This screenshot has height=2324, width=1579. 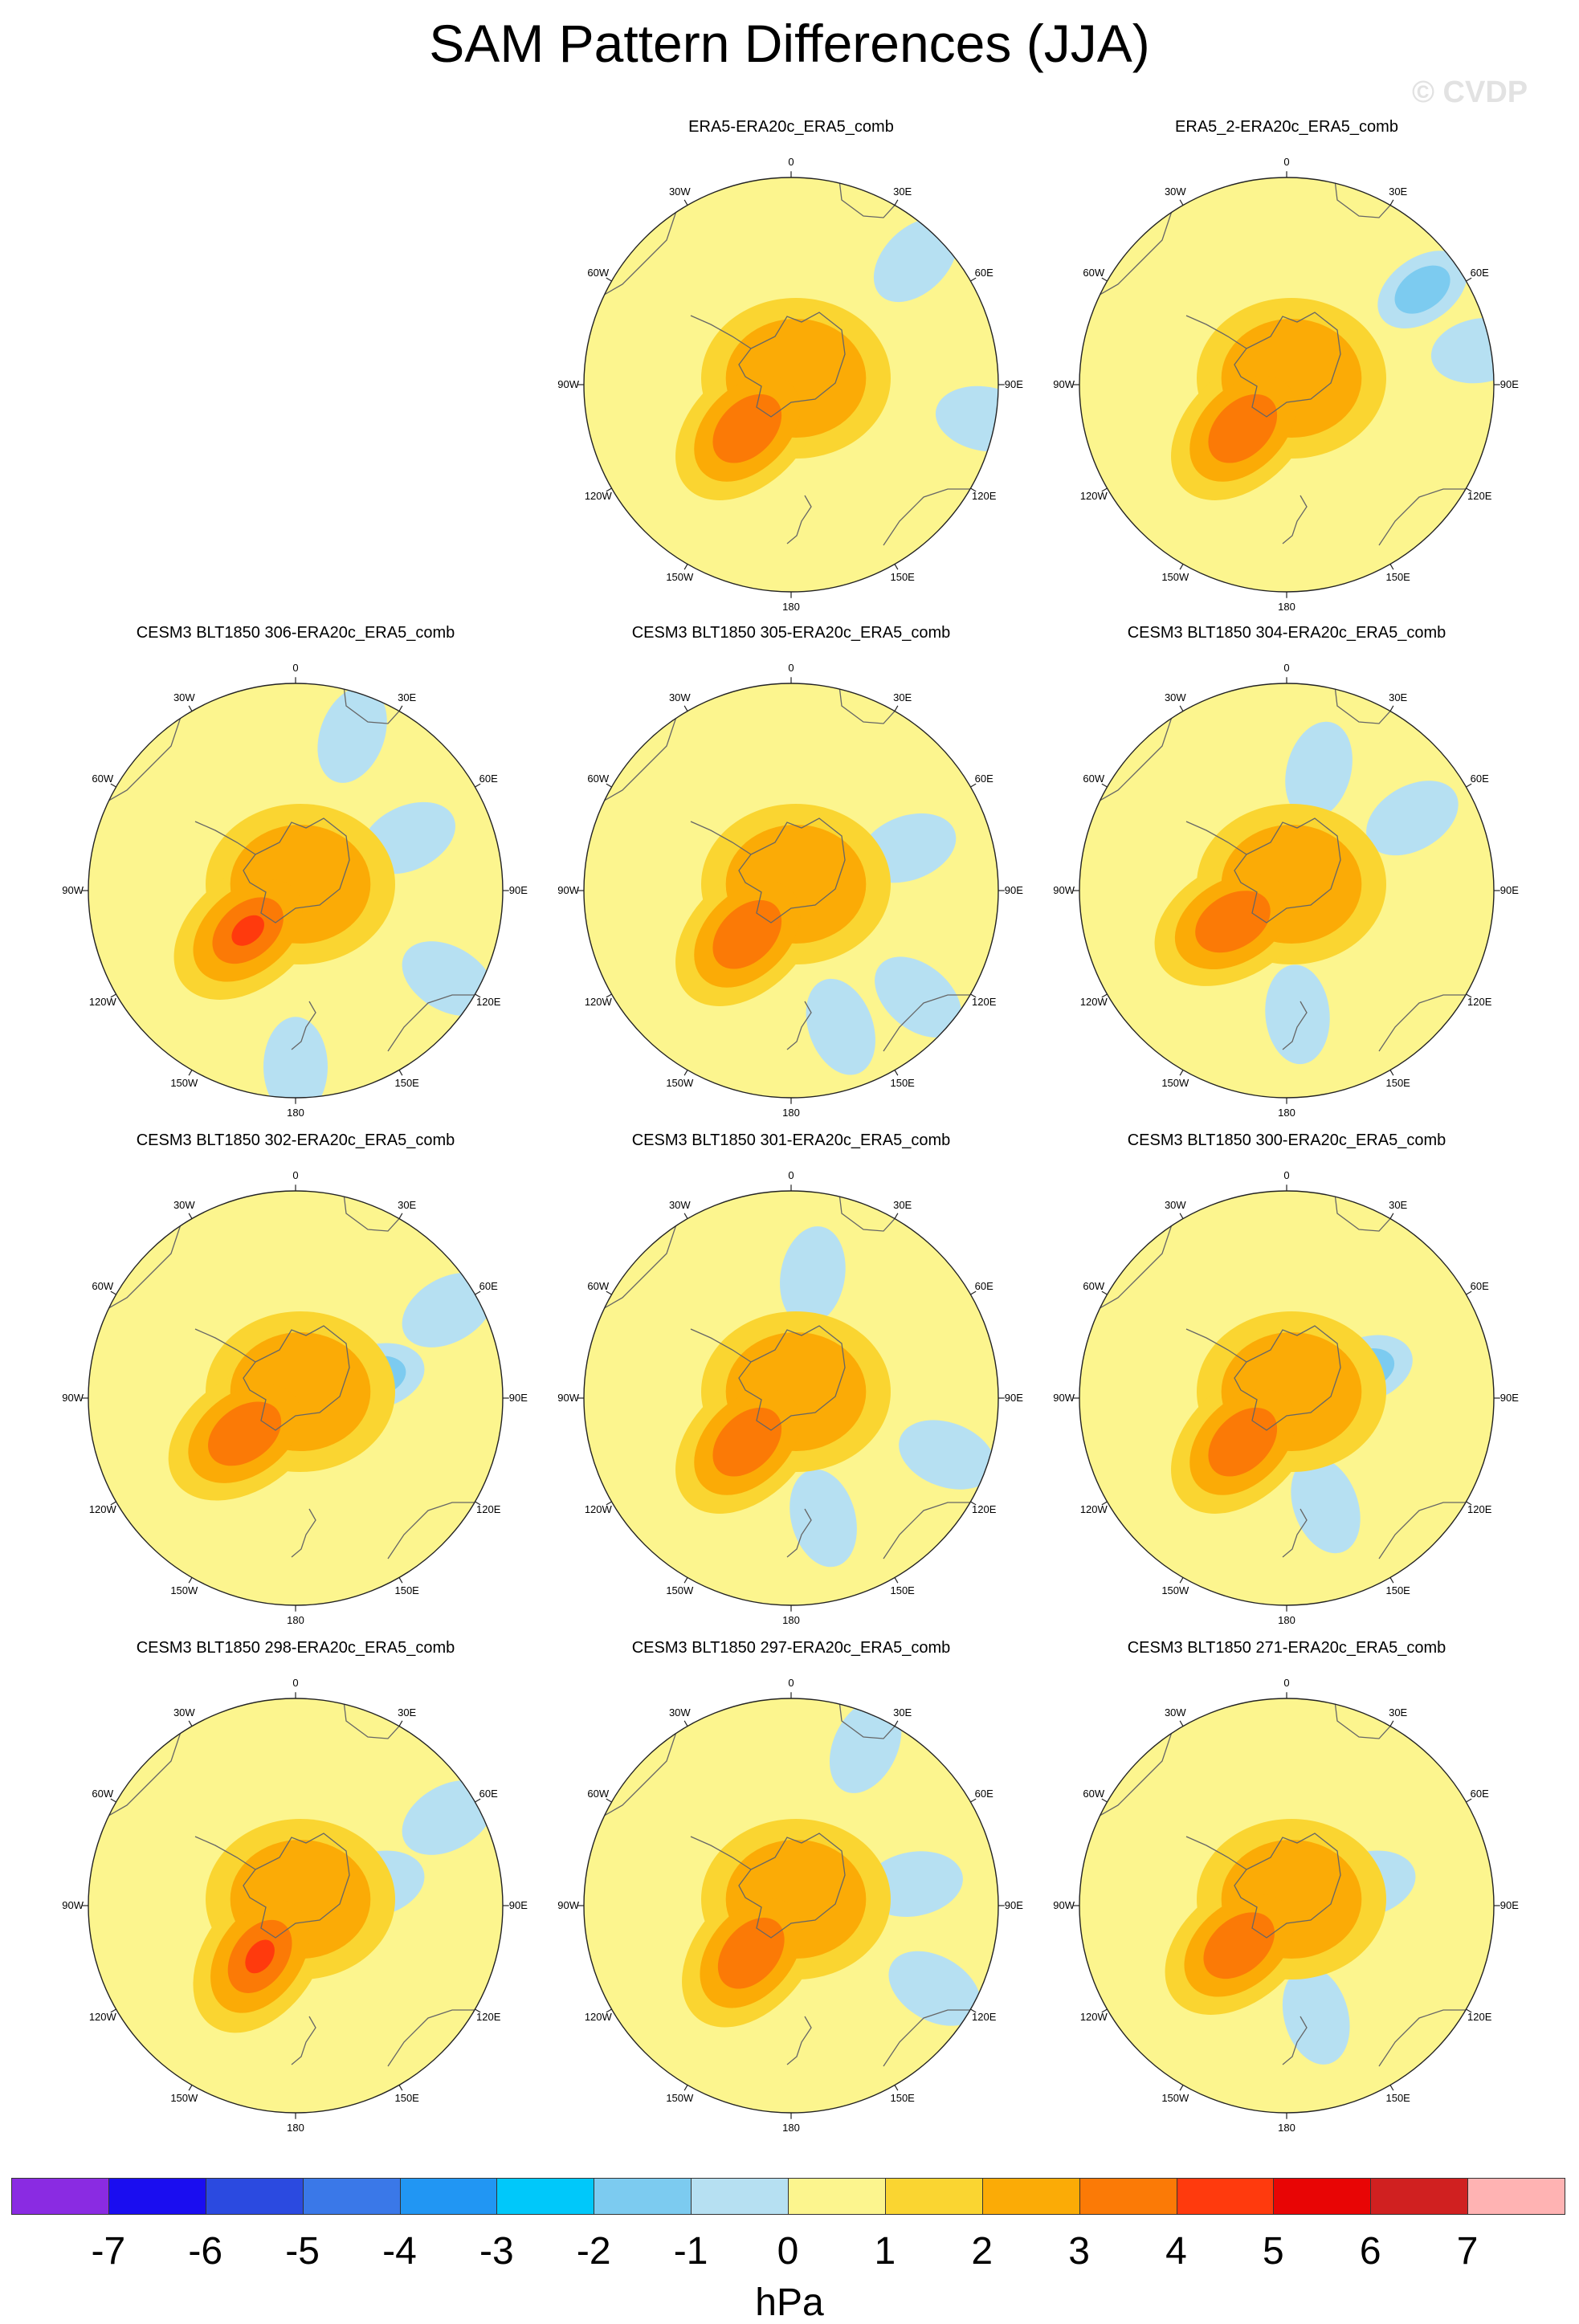 I want to click on colorbar-tick: 6, so click(x=1370, y=2252).